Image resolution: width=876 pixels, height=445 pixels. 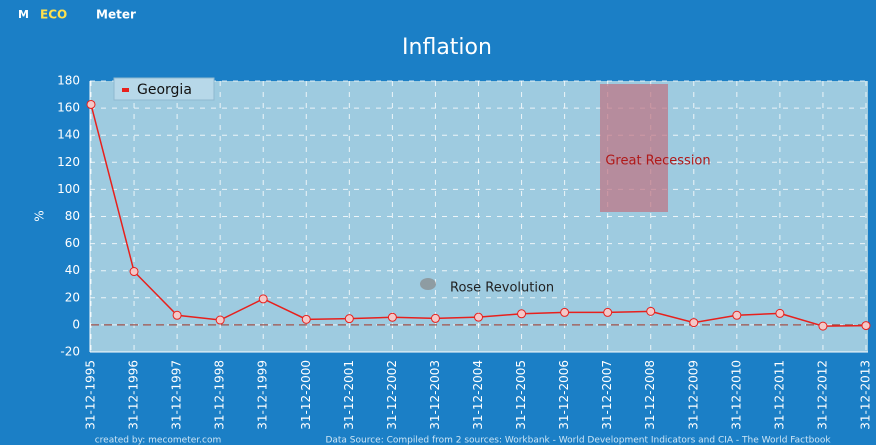 What do you see at coordinates (125, 90) in the screenshot?
I see `legend-swatch` at bounding box center [125, 90].